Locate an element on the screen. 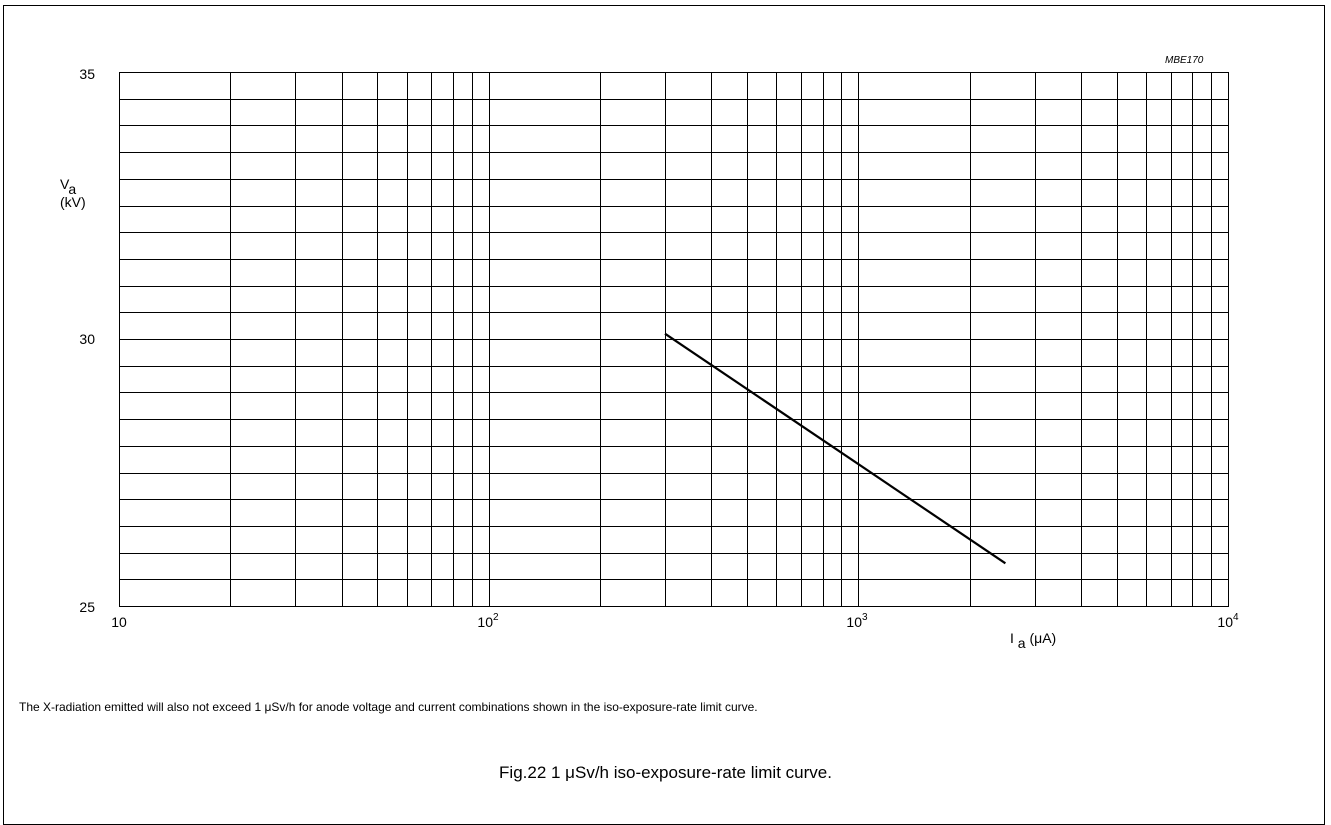 The width and height of the screenshot is (1331, 825). x-axis-label: I a (μA) is located at coordinates (1033, 638).